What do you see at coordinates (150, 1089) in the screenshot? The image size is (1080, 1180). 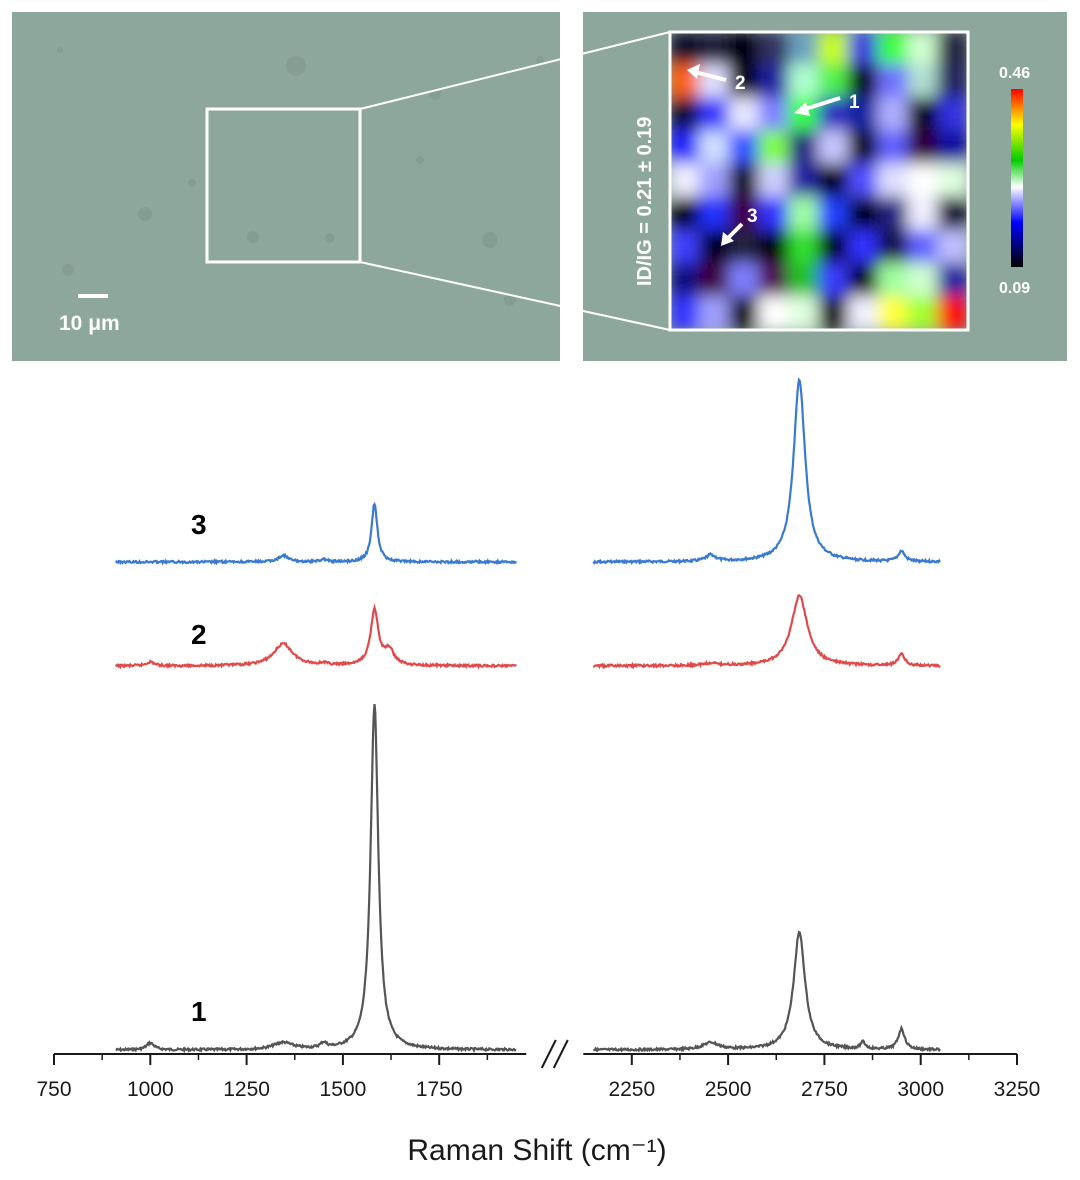 I see `x-tick-label: 1000` at bounding box center [150, 1089].